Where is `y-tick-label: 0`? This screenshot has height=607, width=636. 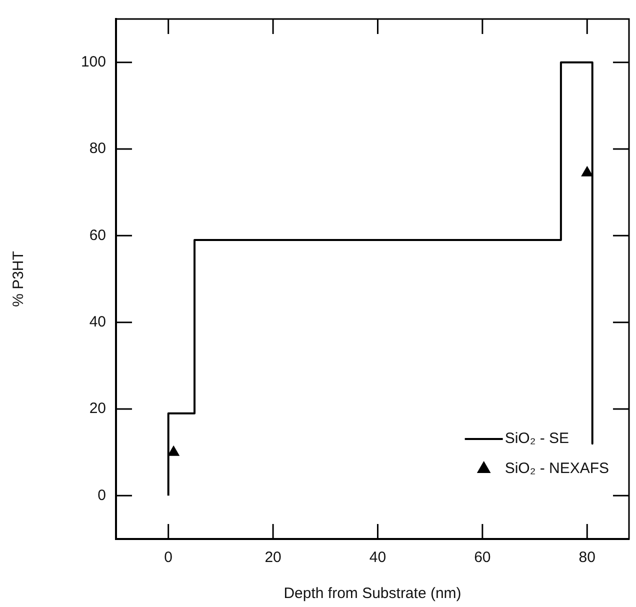
y-tick-label: 0 is located at coordinates (102, 495).